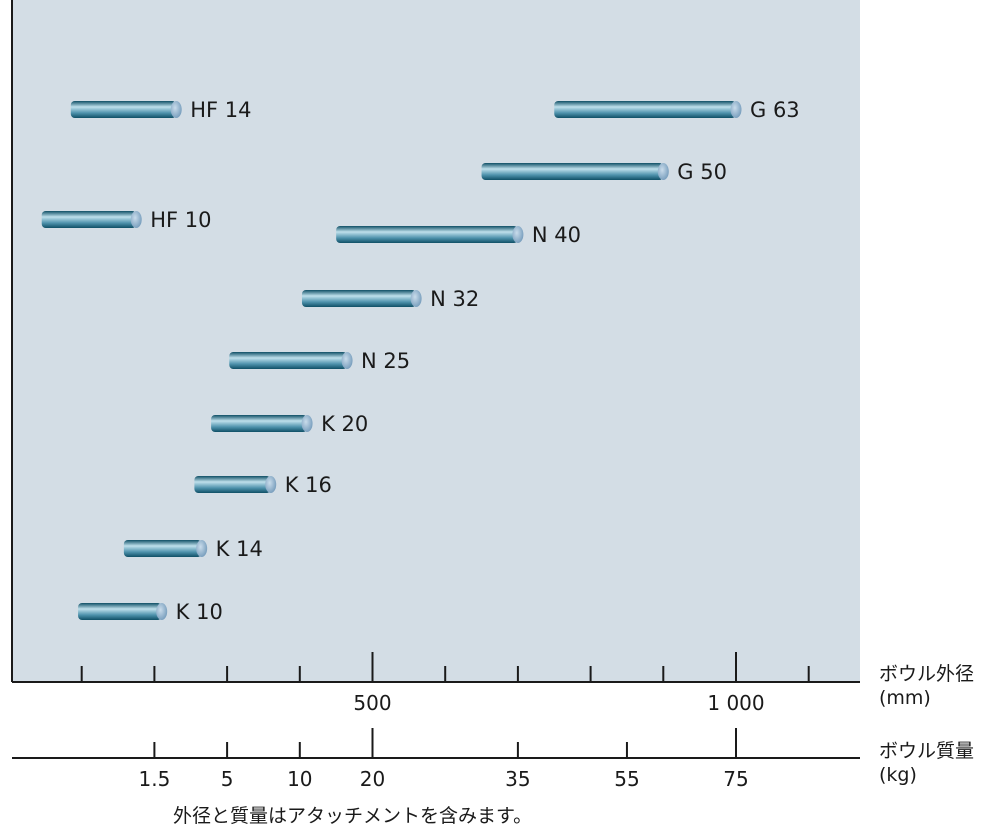 This screenshot has height=833, width=997. I want to click on range-bar: N 40, so click(458, 235).